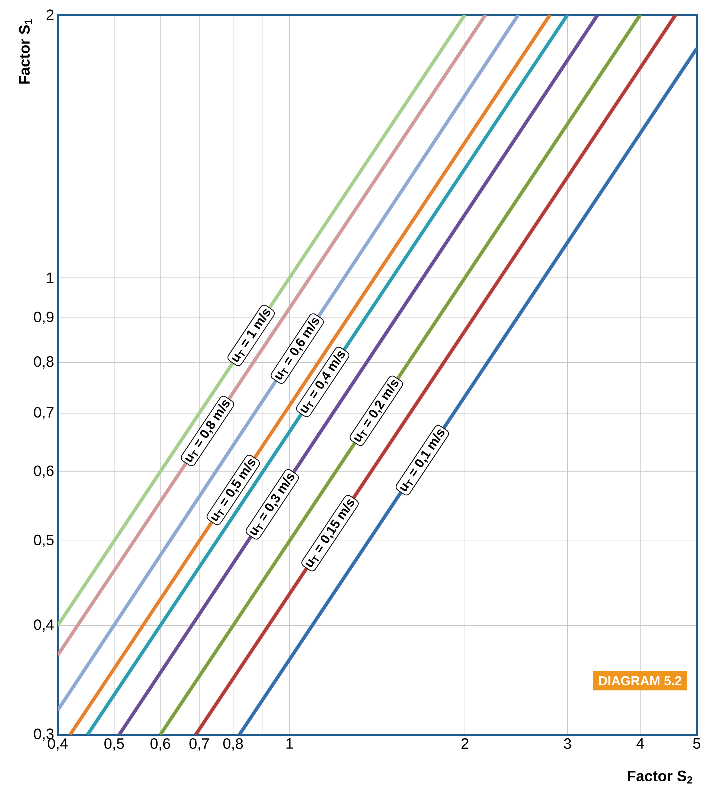 The image size is (719, 792). Describe the element at coordinates (697, 743) in the screenshot. I see `x-tick-label: 5` at that location.